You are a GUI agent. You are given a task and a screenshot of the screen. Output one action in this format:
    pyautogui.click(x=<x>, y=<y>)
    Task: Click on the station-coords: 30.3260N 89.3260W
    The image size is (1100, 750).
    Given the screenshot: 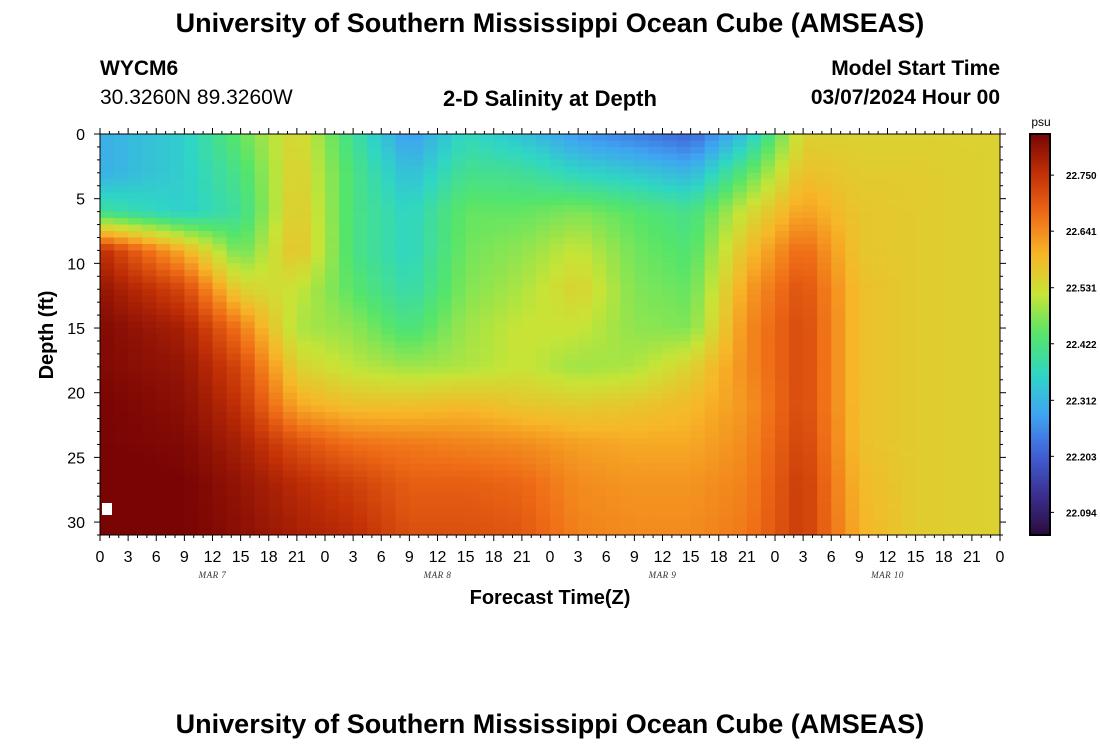 What is the action you would take?
    pyautogui.click(x=196, y=97)
    